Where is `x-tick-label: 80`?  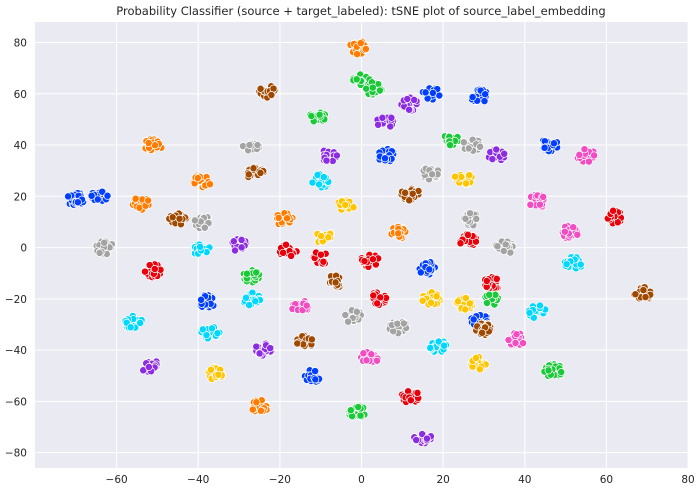
x-tick-label: 80 is located at coordinates (687, 480).